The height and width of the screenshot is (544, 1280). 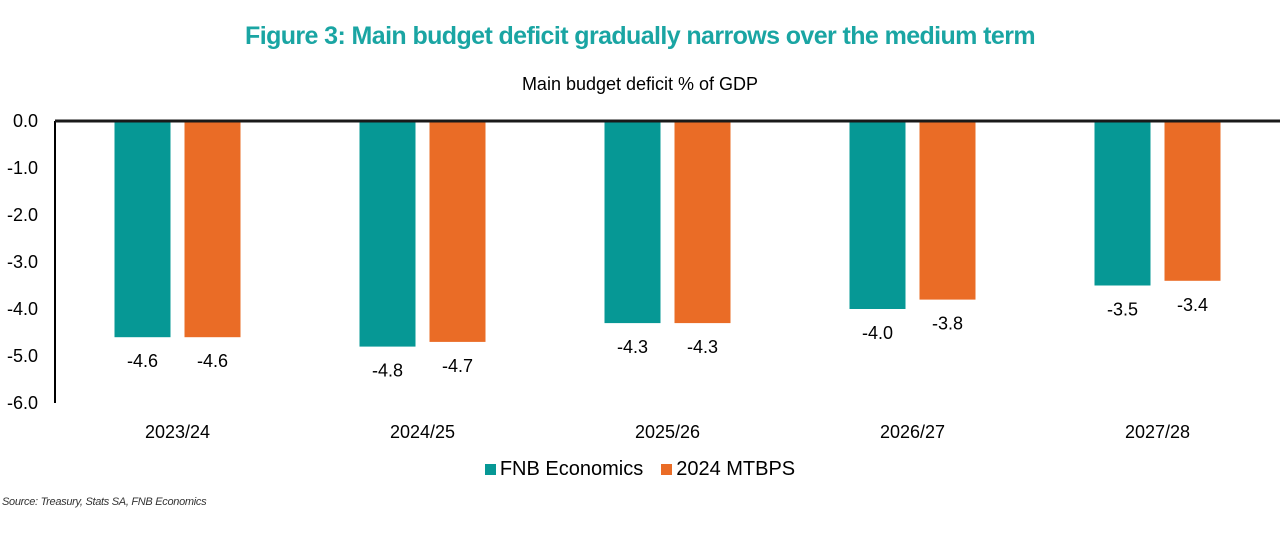 I want to click on legend-item-mtbps: 2024 MTBPS, so click(x=728, y=469).